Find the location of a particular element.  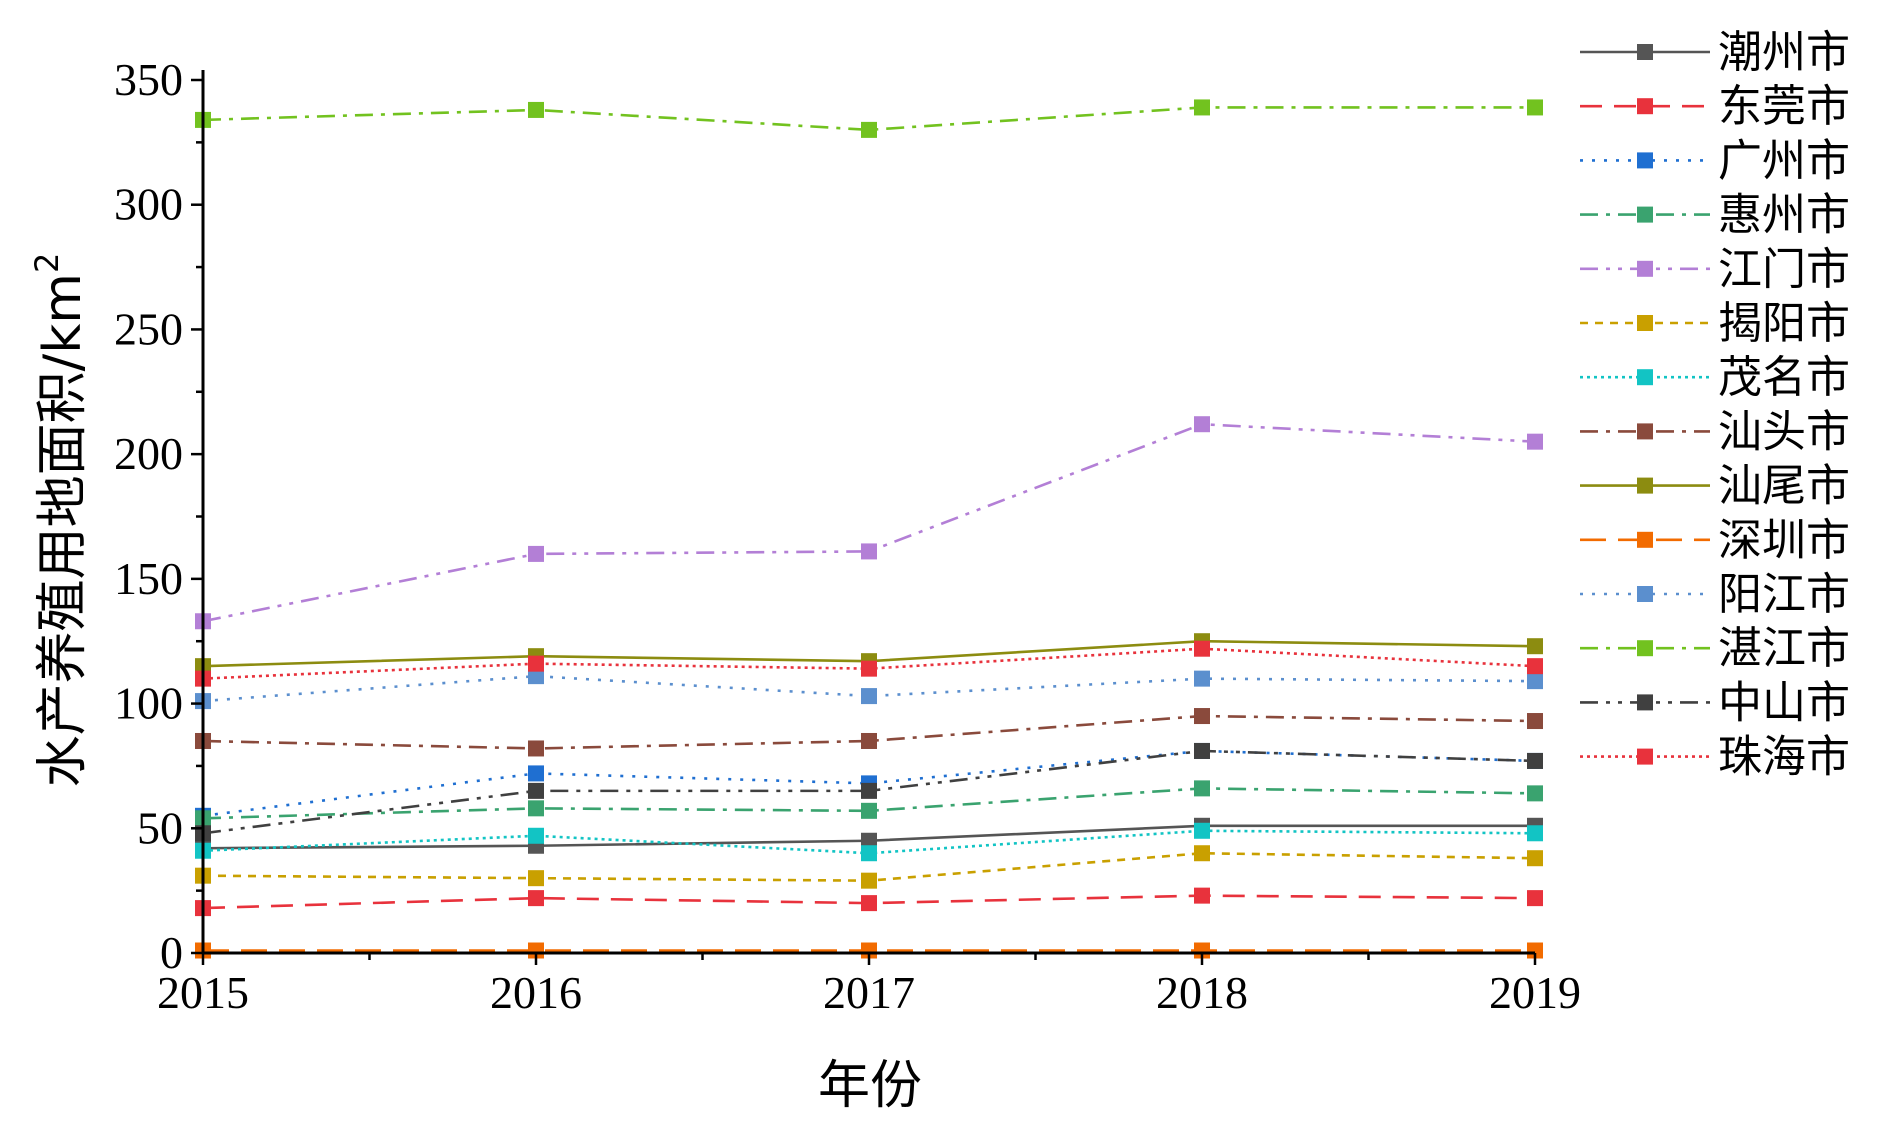

x-axis-title: 年份 is located at coordinates (870, 1086).